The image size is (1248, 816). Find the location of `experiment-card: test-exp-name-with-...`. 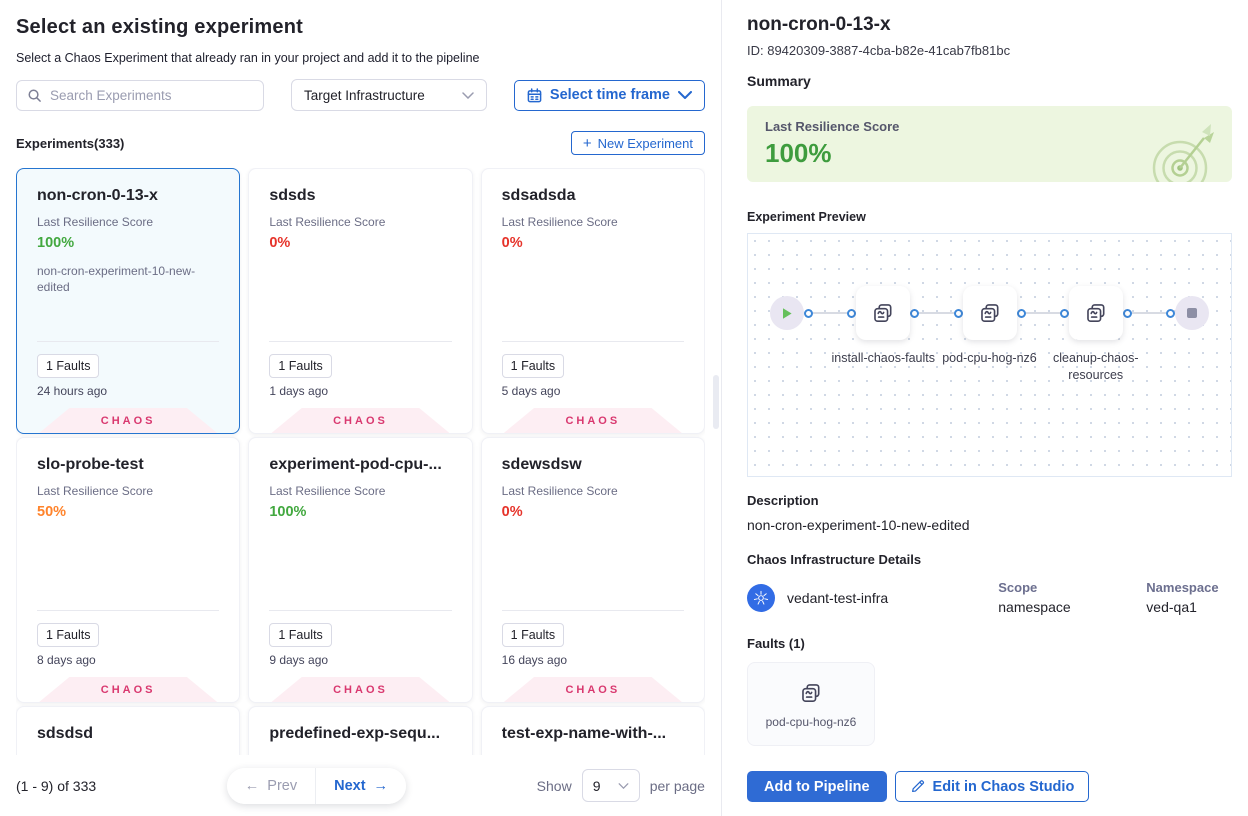

experiment-card: test-exp-name-with-... is located at coordinates (592, 730).